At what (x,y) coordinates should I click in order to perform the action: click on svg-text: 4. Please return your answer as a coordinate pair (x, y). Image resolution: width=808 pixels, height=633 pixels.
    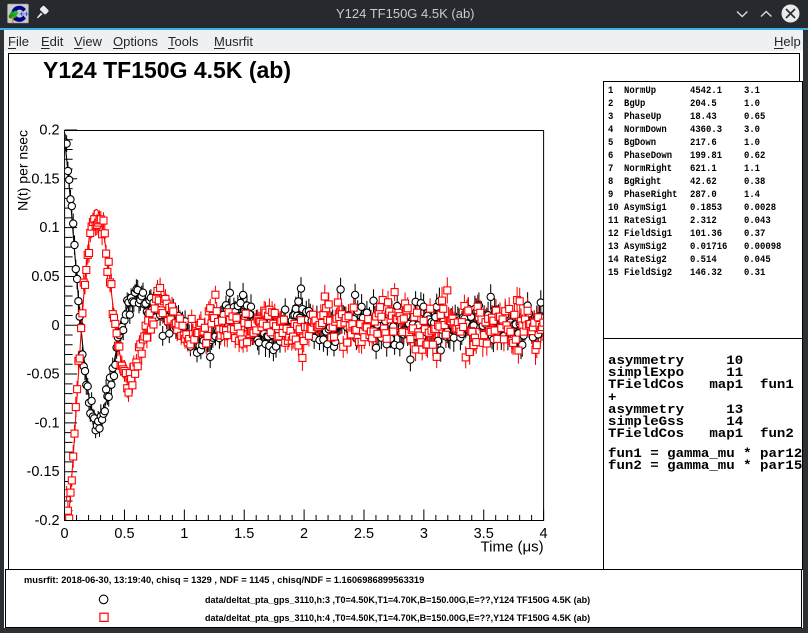
    Looking at the image, I should click on (544, 534).